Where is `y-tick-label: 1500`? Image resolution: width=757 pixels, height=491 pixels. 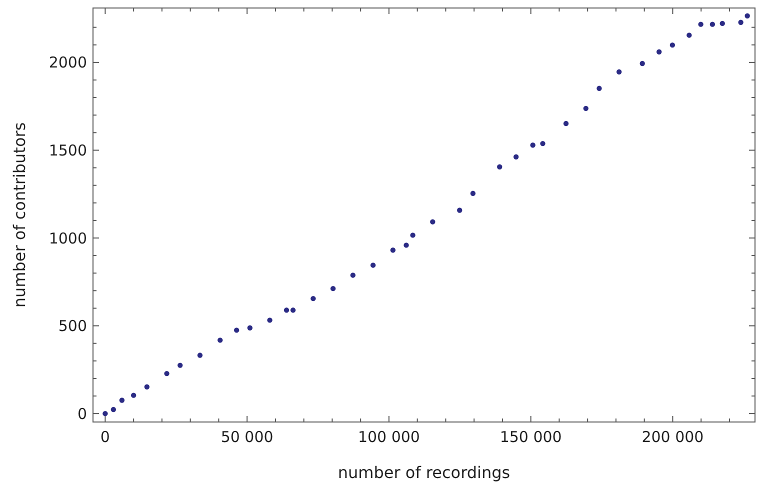 y-tick-label: 1500 is located at coordinates (67, 150).